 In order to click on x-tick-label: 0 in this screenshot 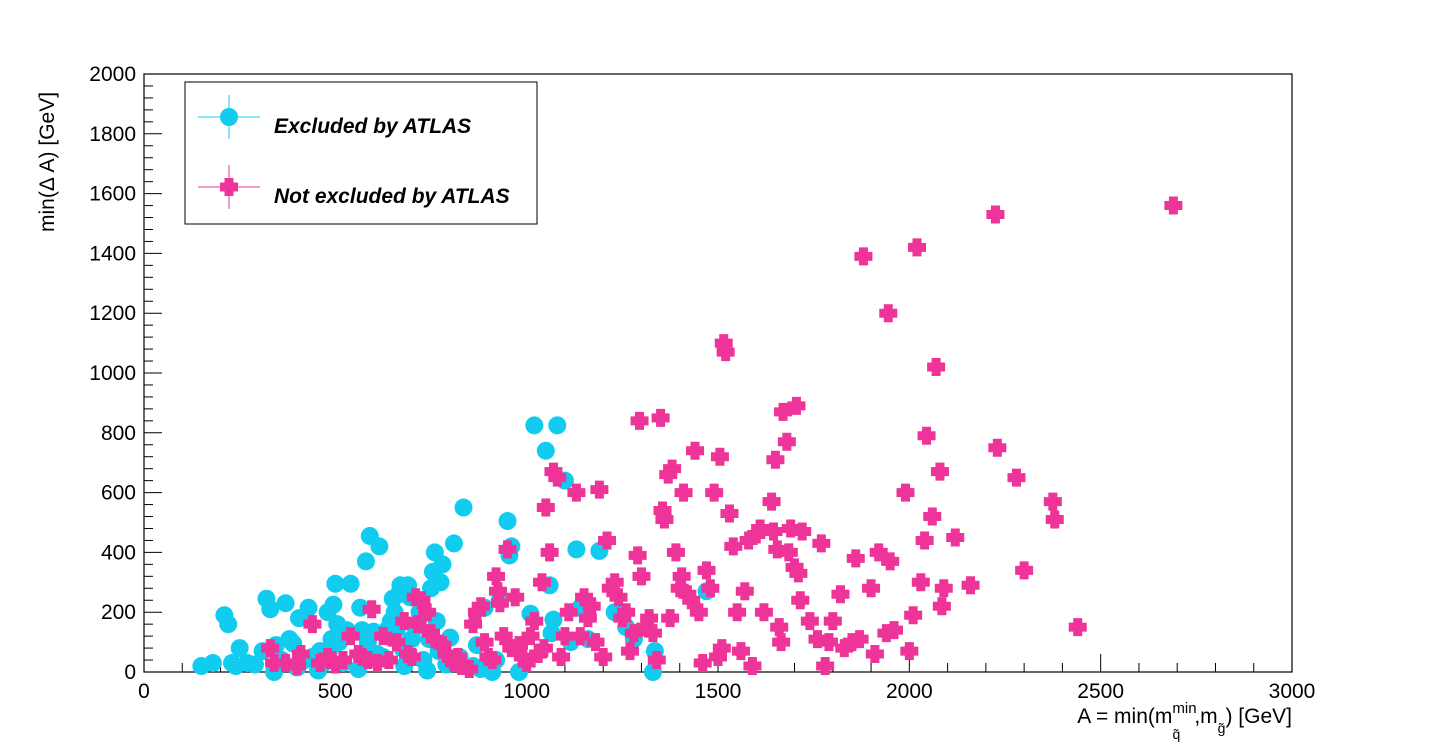, I will do `click(144, 691)`.